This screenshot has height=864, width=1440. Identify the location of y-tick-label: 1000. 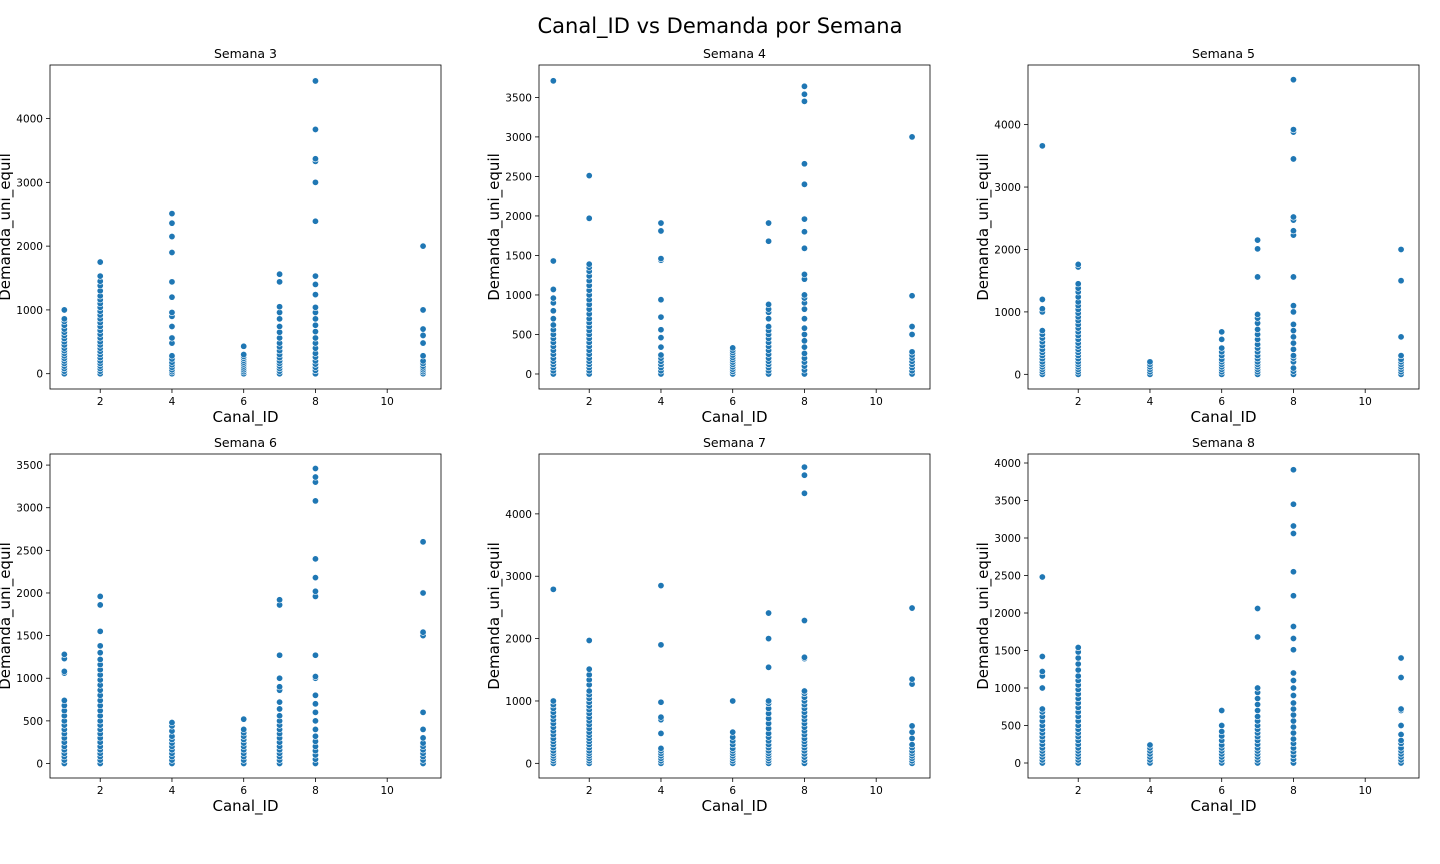
(518, 296).